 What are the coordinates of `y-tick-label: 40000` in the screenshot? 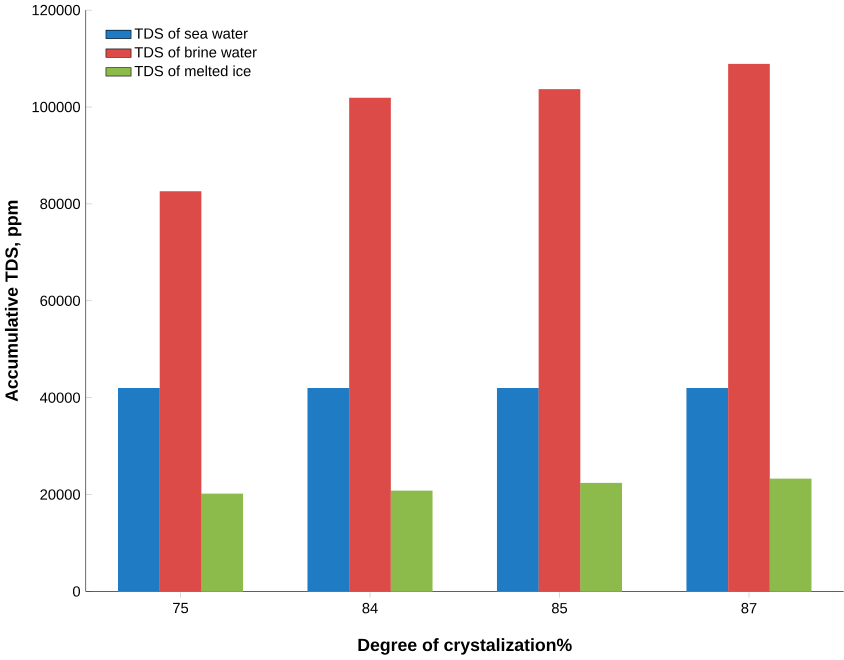 It's located at (60, 398).